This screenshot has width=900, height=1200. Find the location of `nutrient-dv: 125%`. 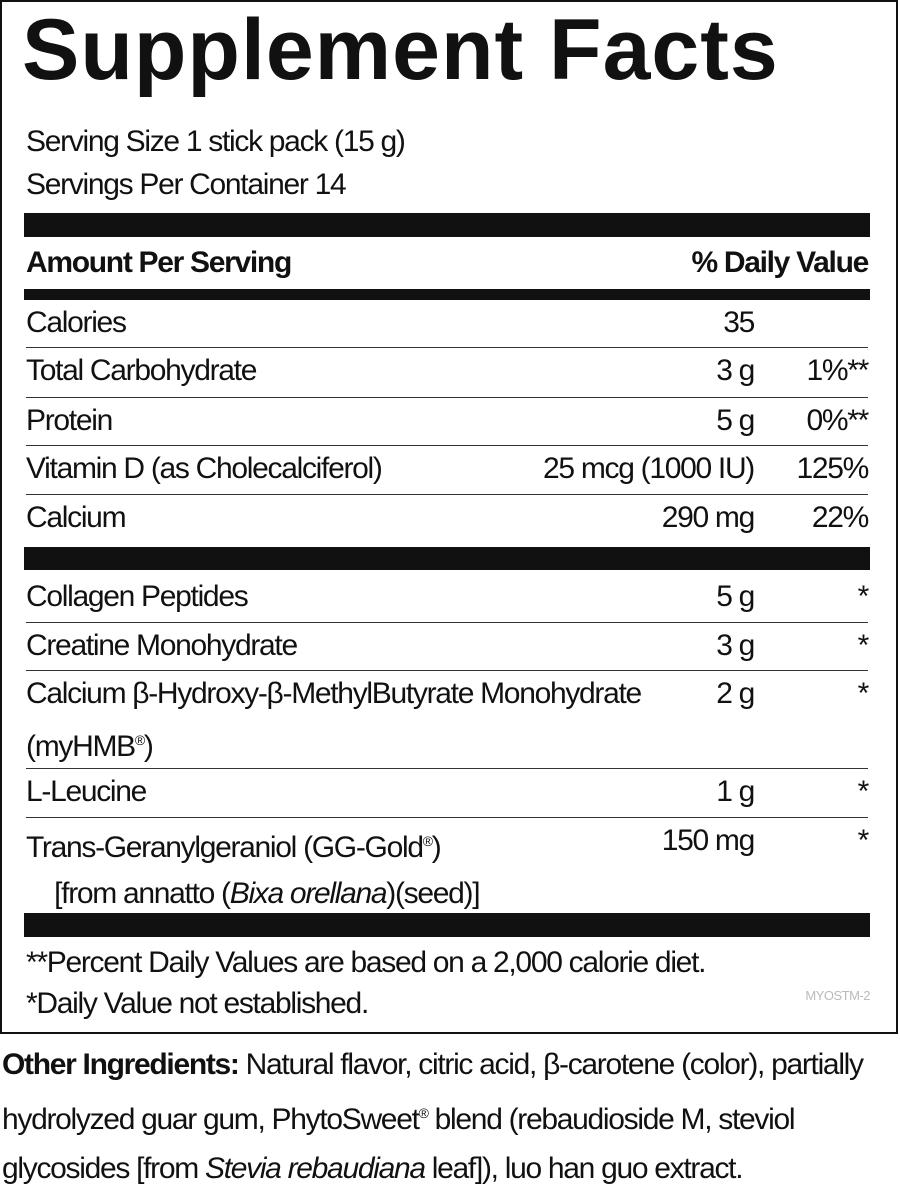

nutrient-dv: 125% is located at coordinates (832, 468).